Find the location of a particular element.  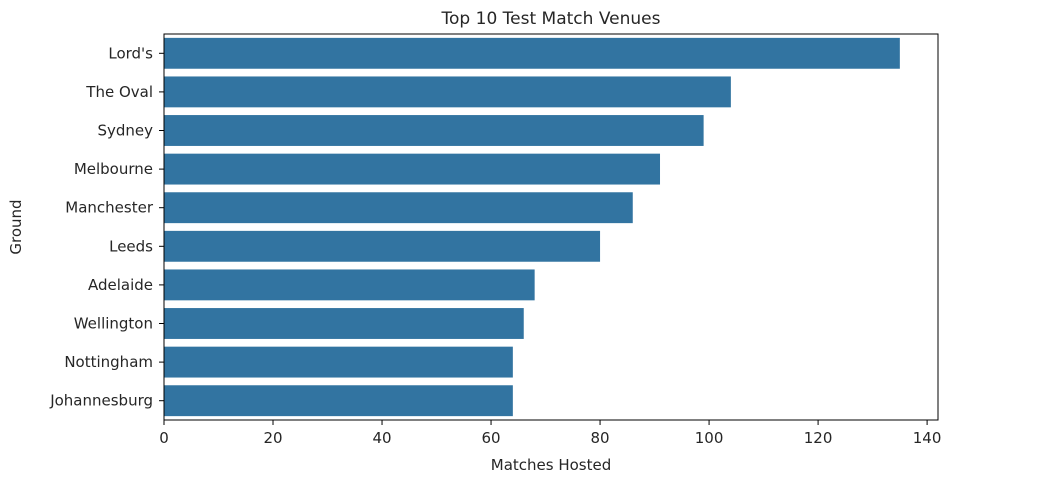

y-tick-label: Johannesburg is located at coordinates (101, 401).